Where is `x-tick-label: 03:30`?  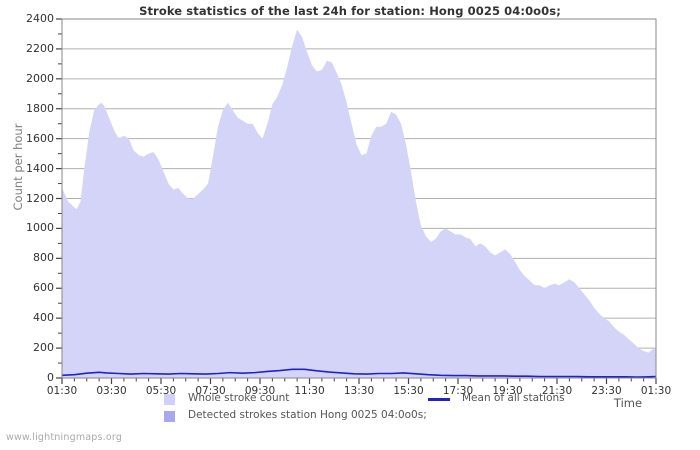
x-tick-label: 03:30 is located at coordinates (111, 391).